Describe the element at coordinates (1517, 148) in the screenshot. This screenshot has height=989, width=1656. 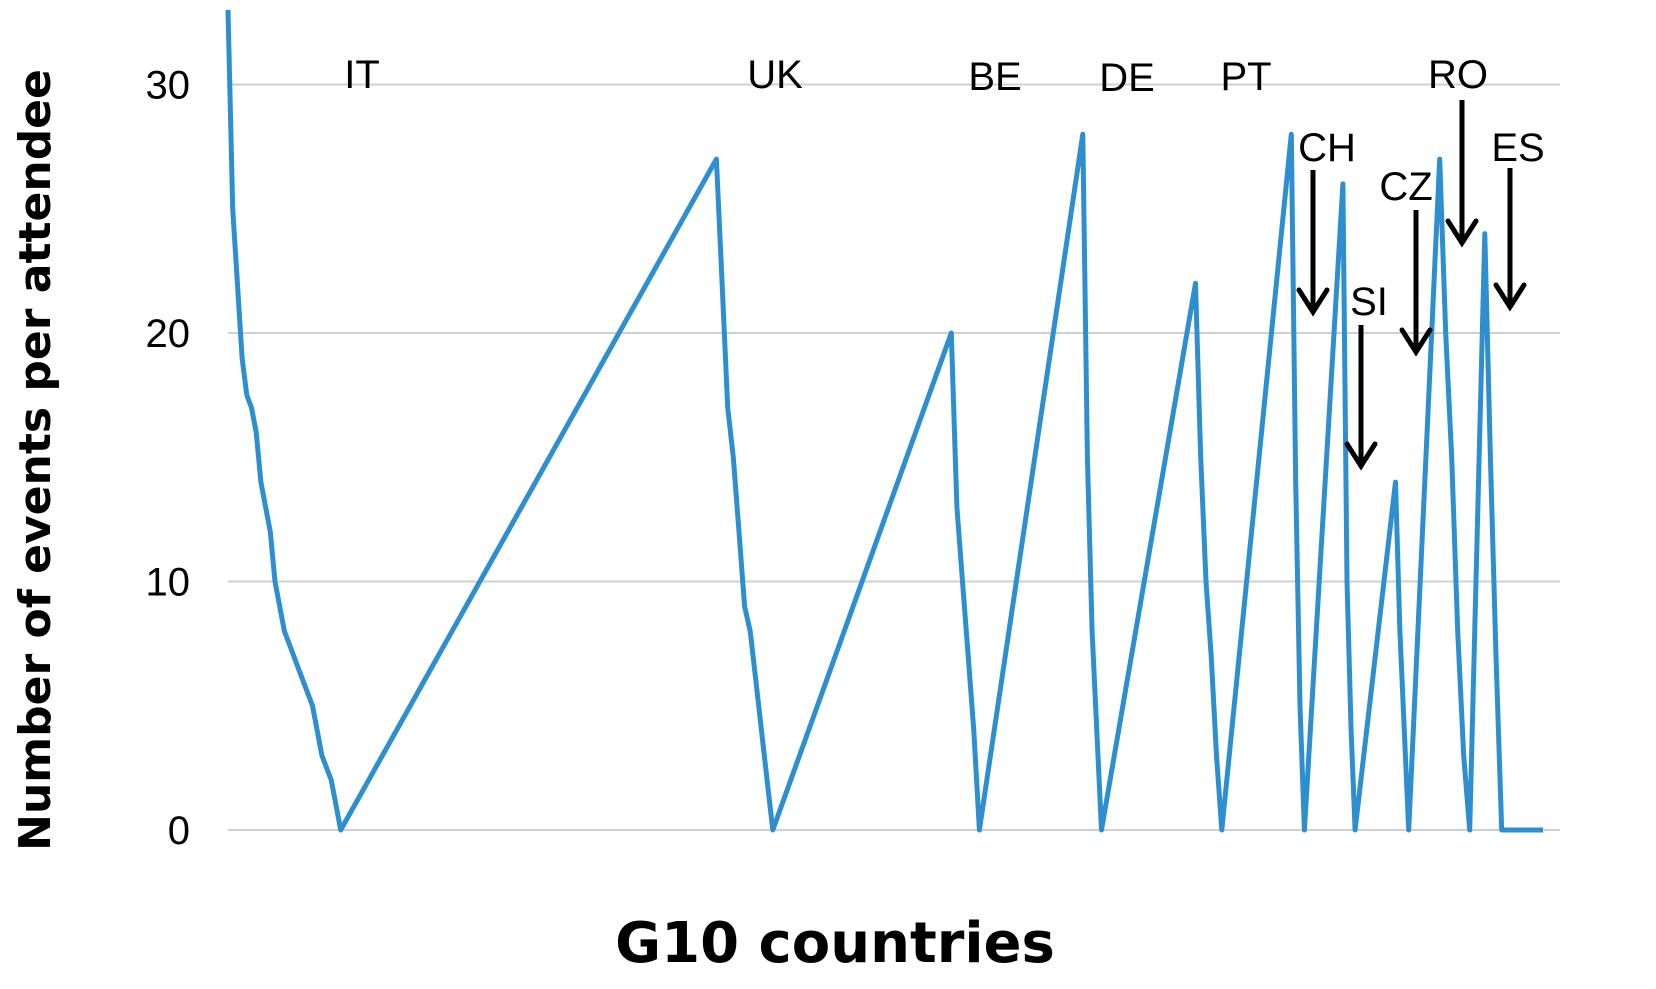
I see `country-label-es: ES` at that location.